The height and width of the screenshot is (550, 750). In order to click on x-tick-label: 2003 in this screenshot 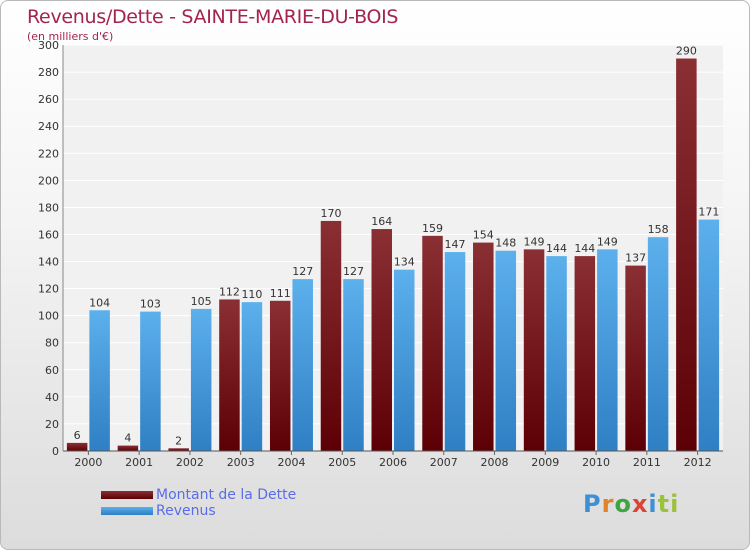, I will do `click(241, 462)`.